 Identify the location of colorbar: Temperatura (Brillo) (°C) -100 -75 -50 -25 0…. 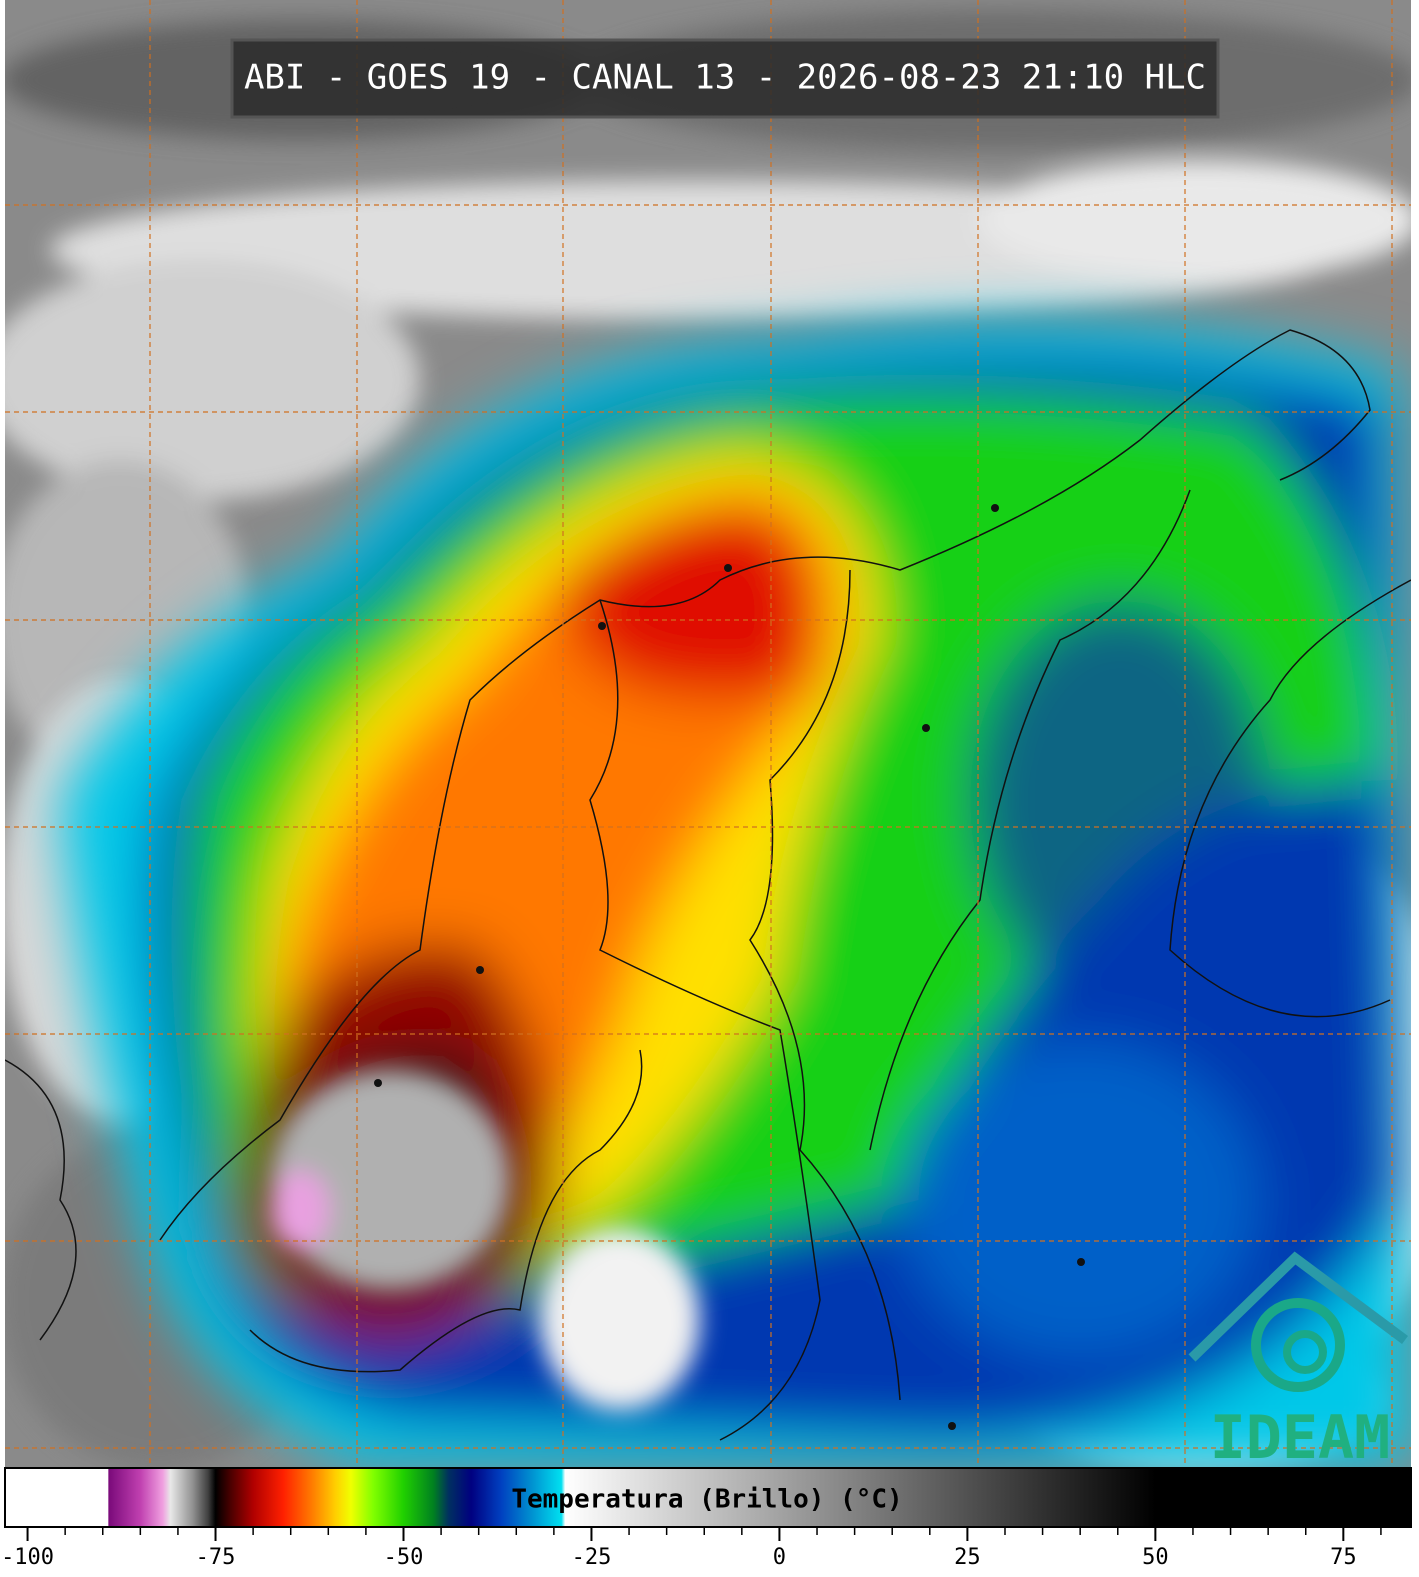
(706, 1518).